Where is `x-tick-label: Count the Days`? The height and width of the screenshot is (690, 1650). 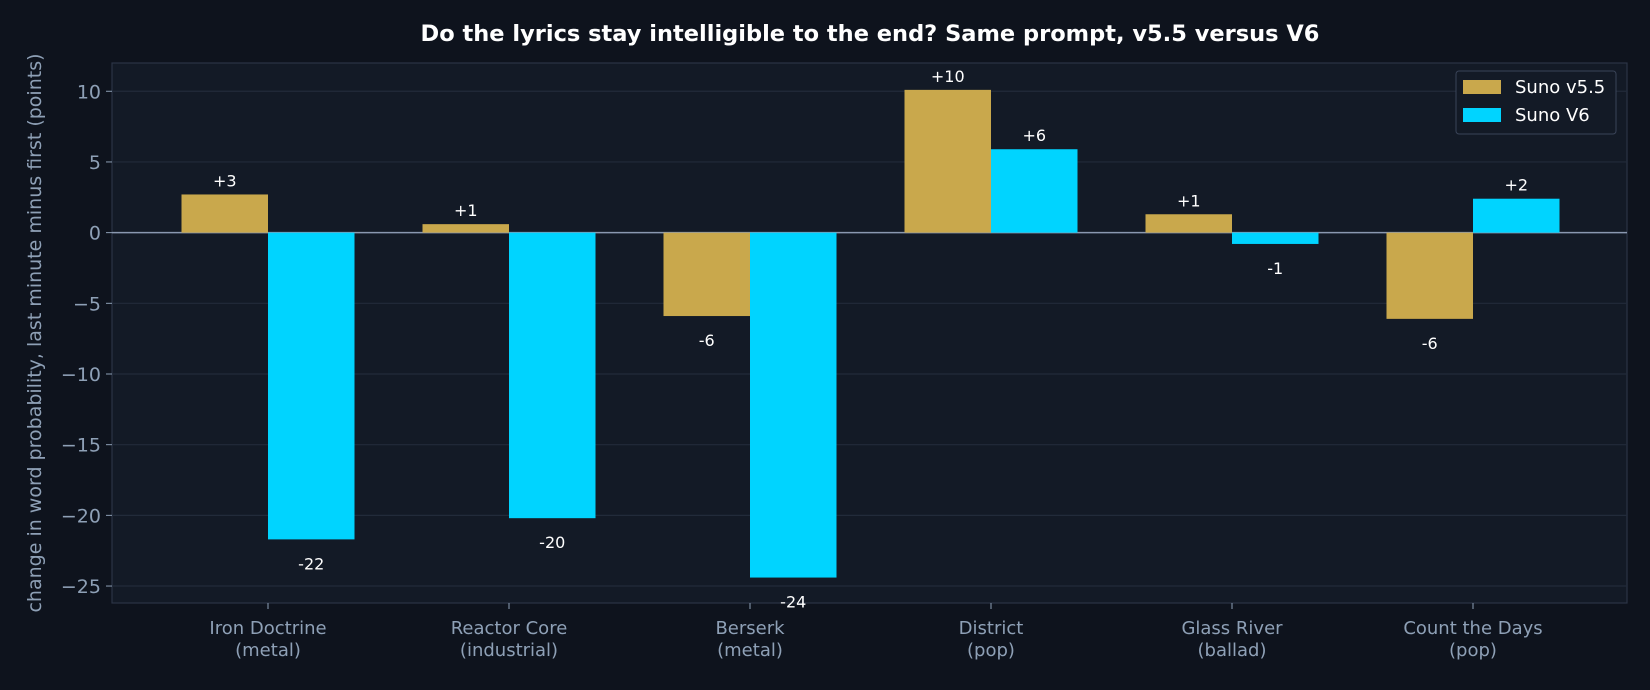
x-tick-label: Count the Days is located at coordinates (1472, 628).